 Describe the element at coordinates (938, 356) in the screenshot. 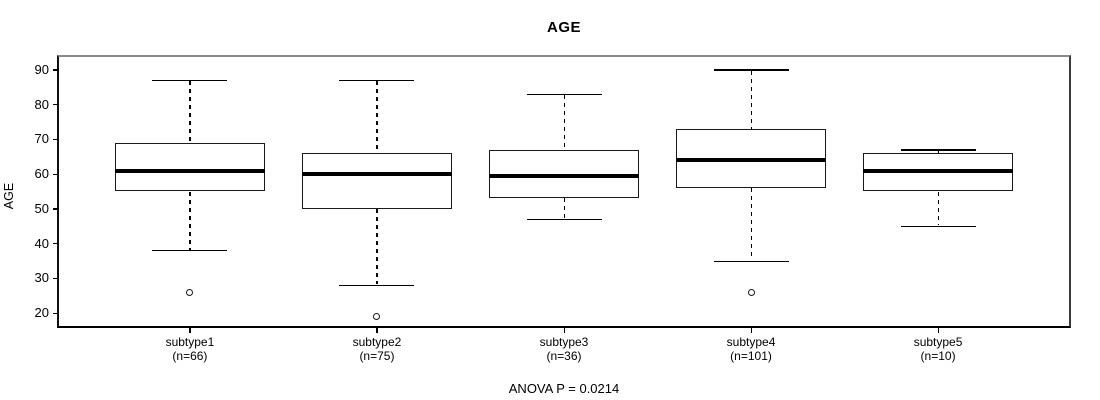

I see `x-axis-count-label: (n=10)` at that location.